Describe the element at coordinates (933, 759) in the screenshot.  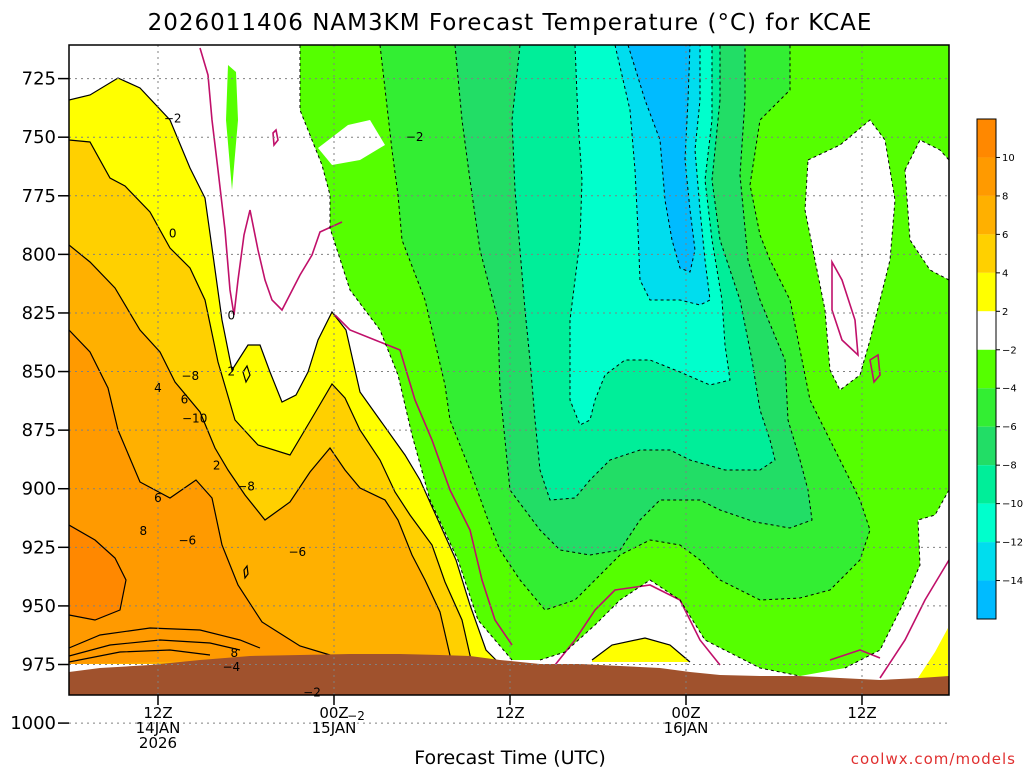
I see `credit-link: coolwx.com/models` at that location.